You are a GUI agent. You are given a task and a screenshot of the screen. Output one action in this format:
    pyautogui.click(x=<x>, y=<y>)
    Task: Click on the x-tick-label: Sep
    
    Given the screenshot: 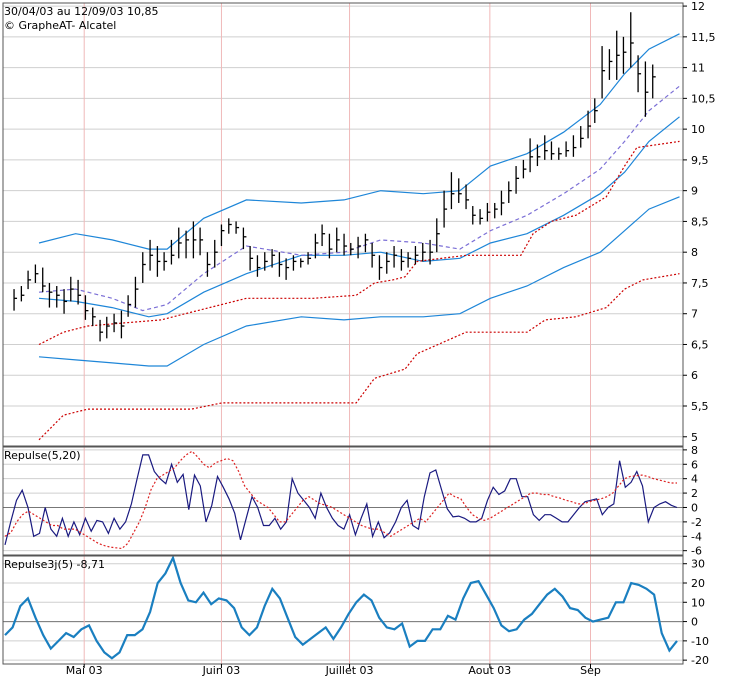 What is the action you would take?
    pyautogui.click(x=590, y=670)
    